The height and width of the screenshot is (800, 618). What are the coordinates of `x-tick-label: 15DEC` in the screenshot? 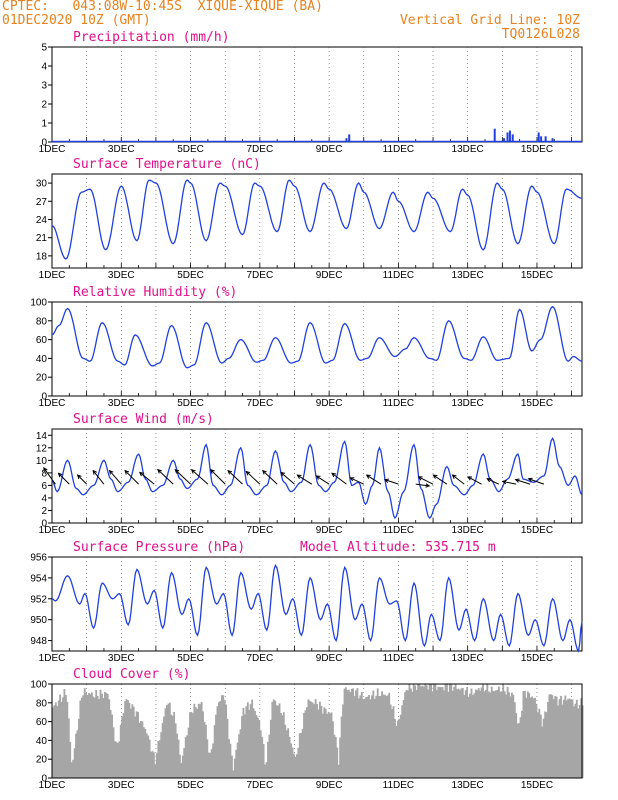 It's located at (537, 785).